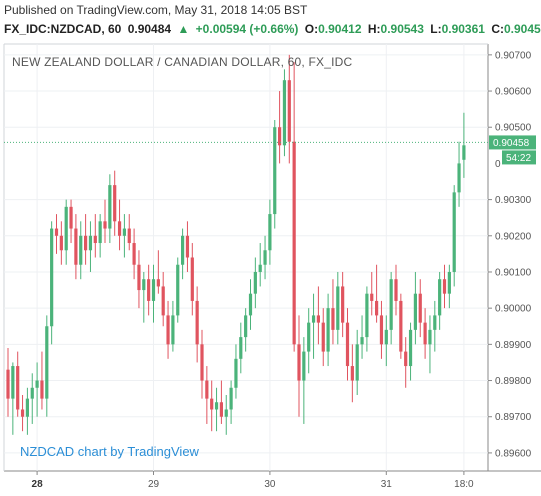 This screenshot has height=496, width=541. I want to click on y-tick-label-partial: 0, so click(498, 164).